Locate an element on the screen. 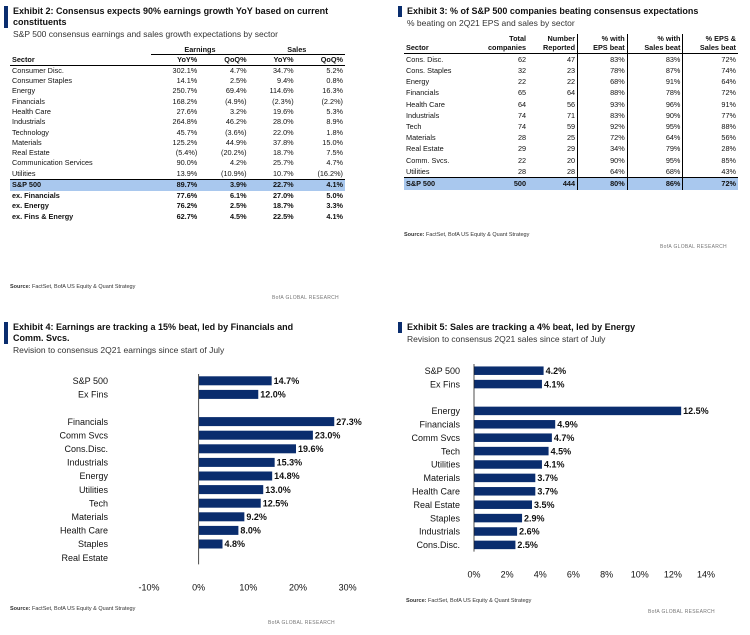 Image resolution: width=750 pixels, height=635 pixels. x-tick-label: 20% is located at coordinates (298, 587).